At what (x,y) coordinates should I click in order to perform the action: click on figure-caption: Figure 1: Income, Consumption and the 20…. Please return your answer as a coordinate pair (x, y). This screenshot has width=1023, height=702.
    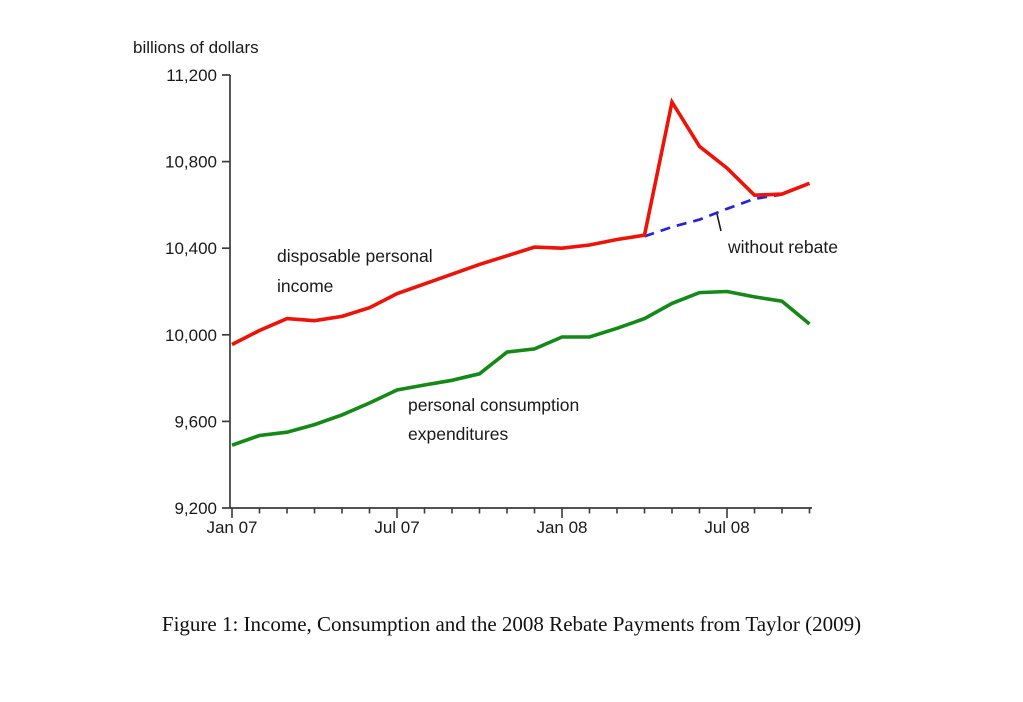
    Looking at the image, I should click on (511, 624).